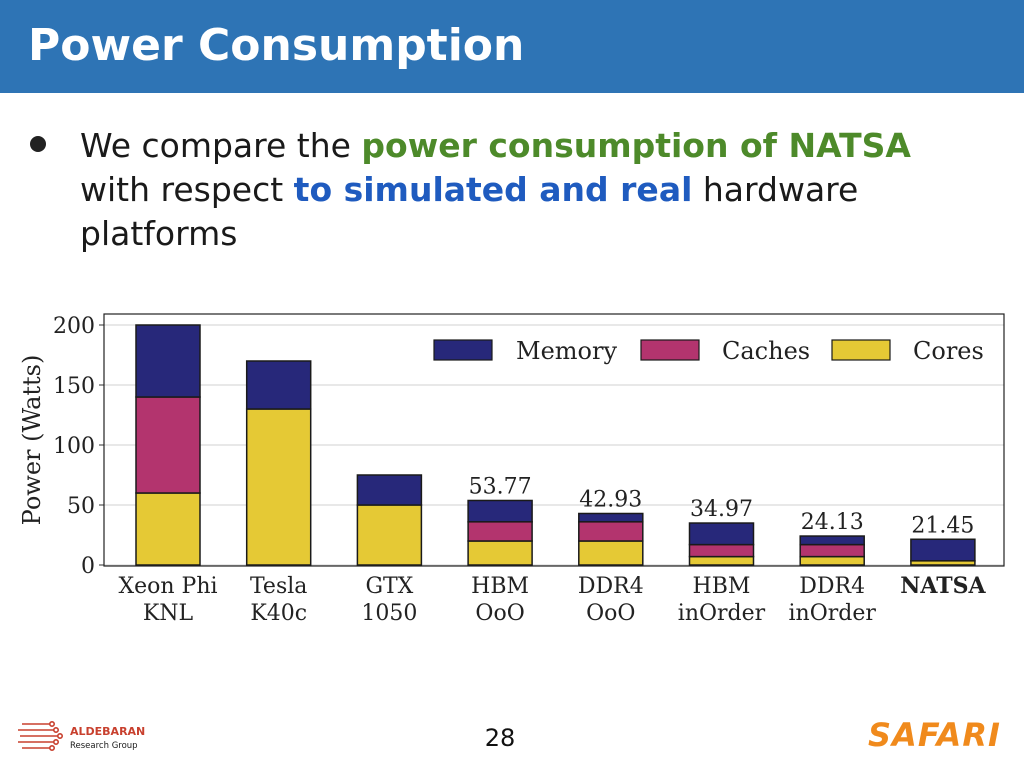 The height and width of the screenshot is (768, 1024). What do you see at coordinates (942, 525) in the screenshot?
I see `bar-total-label: 21.45` at bounding box center [942, 525].